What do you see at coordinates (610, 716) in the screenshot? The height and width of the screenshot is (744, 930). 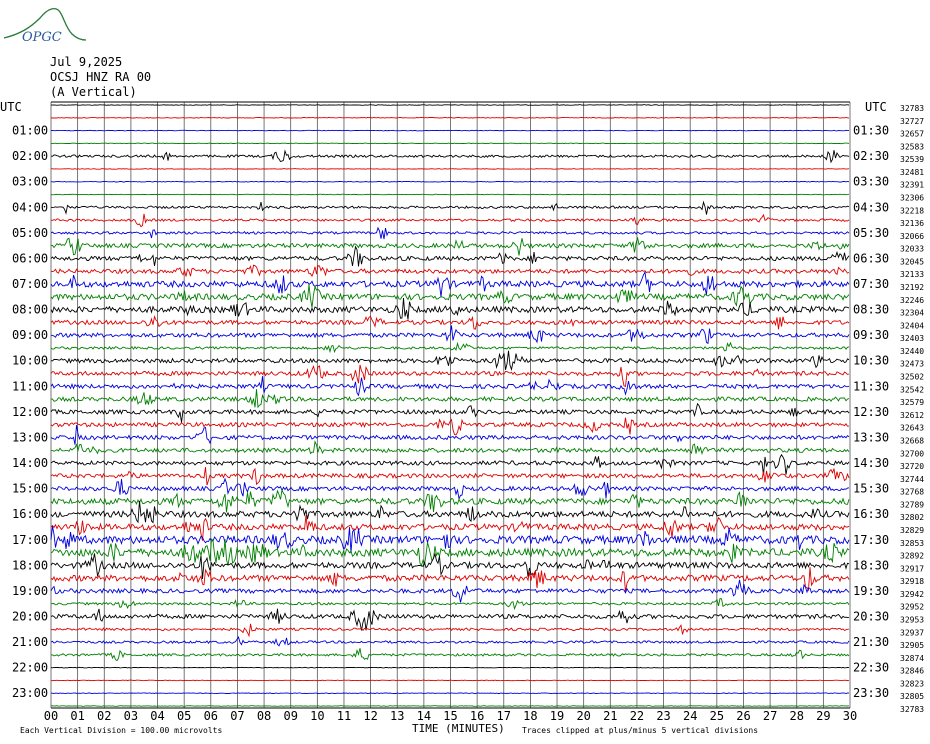 I see `x-tick-label: 21` at bounding box center [610, 716].